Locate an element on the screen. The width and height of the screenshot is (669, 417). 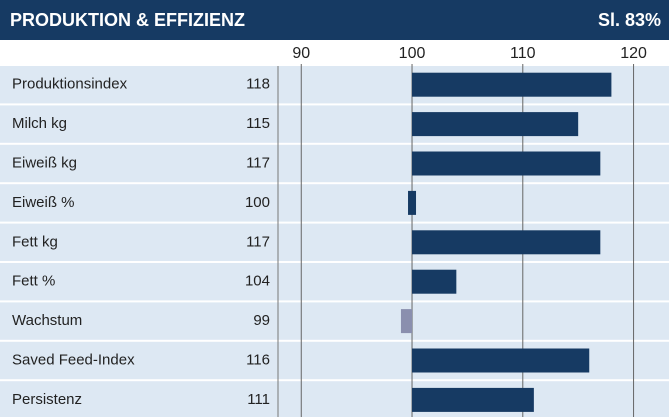
row-label: Eiweiß kg is located at coordinates (44, 162).